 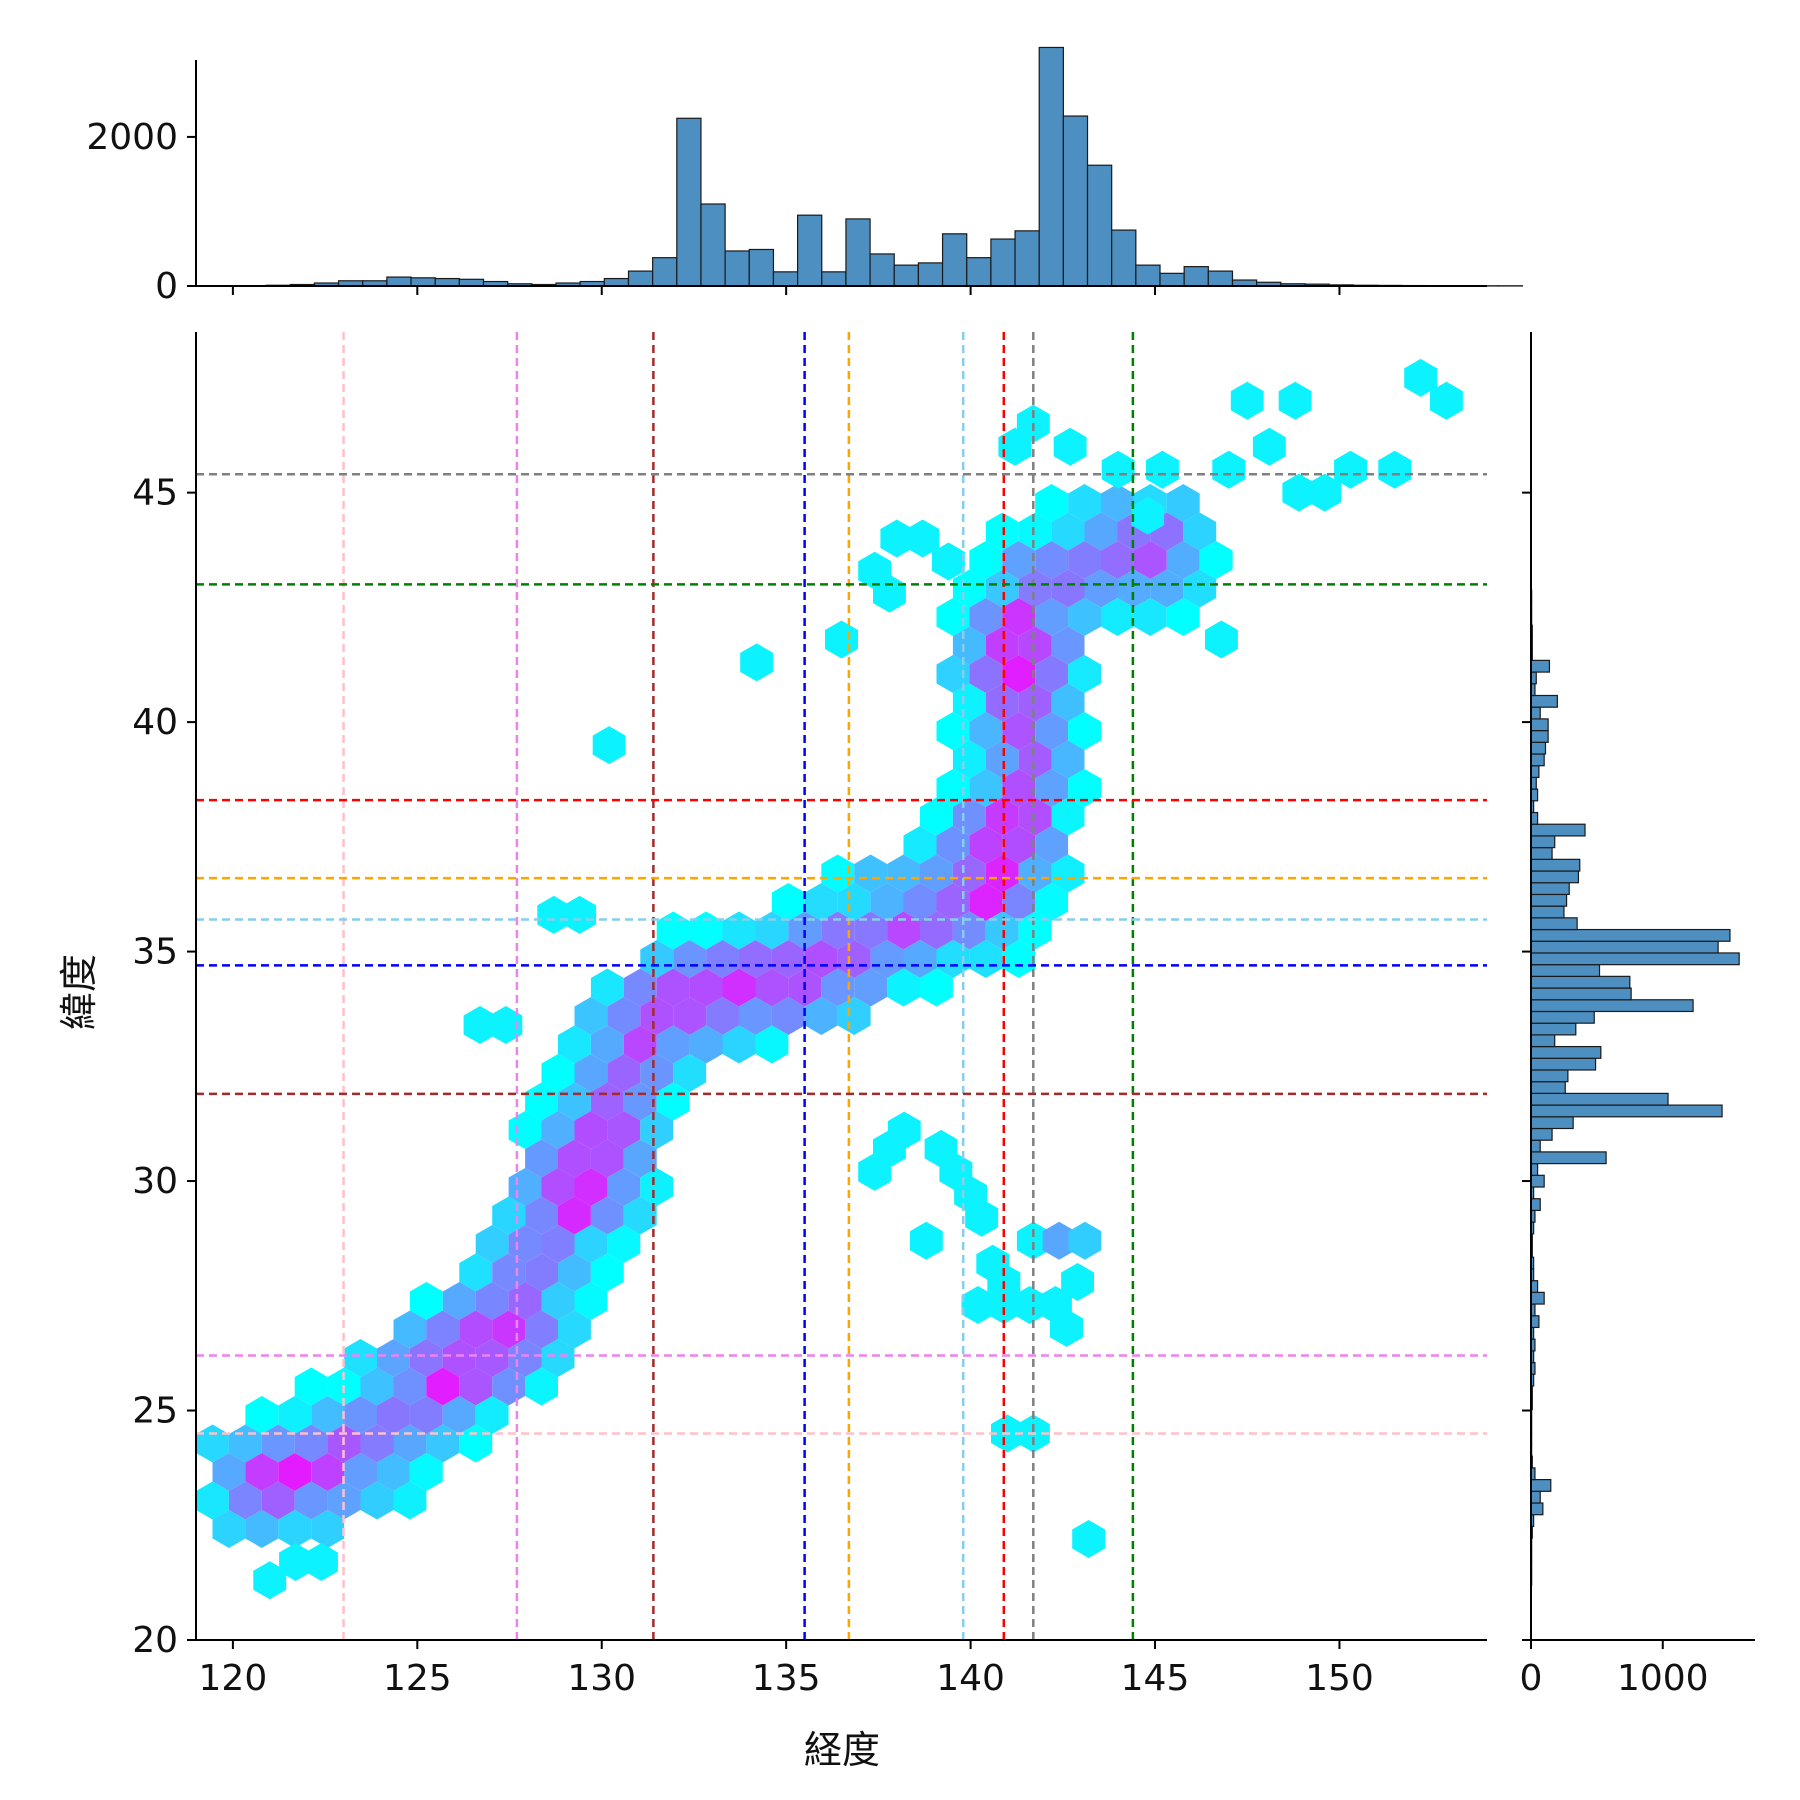 What do you see at coordinates (970, 1678) in the screenshot?
I see `x-tick-label-4: 140` at bounding box center [970, 1678].